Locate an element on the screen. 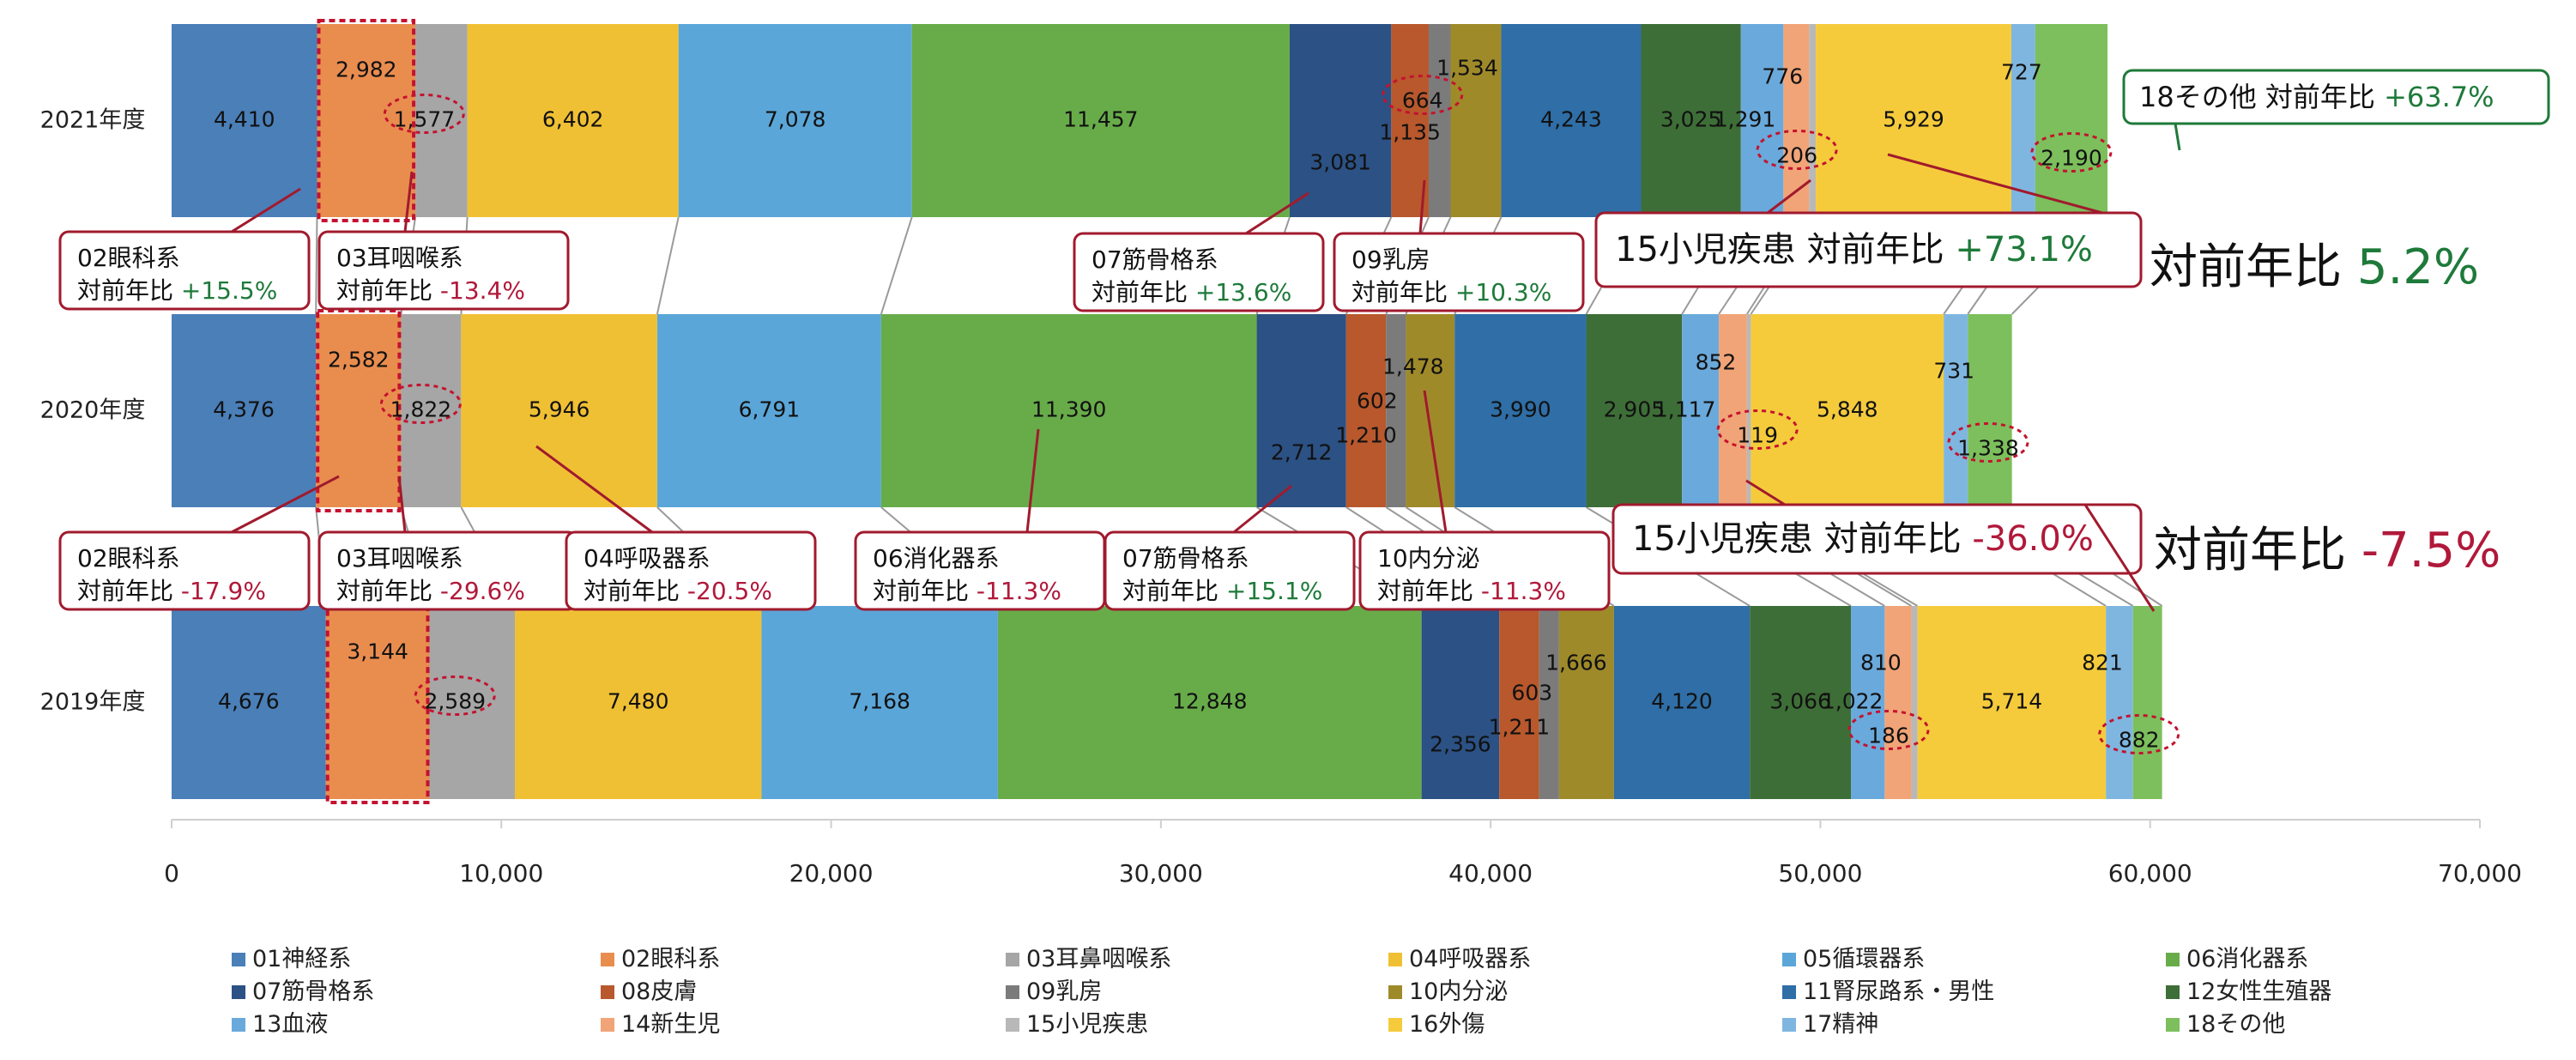 Image resolution: width=2576 pixels, height=1060 pixels. value-label-03耳鼻咽喉系-2: 2,589 is located at coordinates (455, 701).